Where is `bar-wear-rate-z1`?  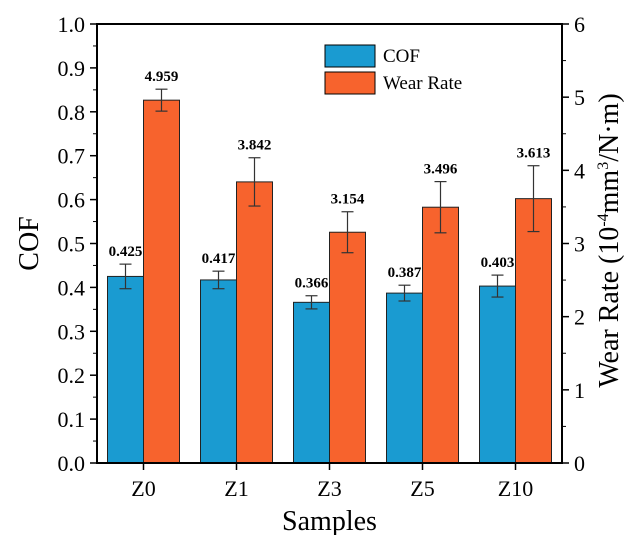
bar-wear-rate-z1 is located at coordinates (254, 322).